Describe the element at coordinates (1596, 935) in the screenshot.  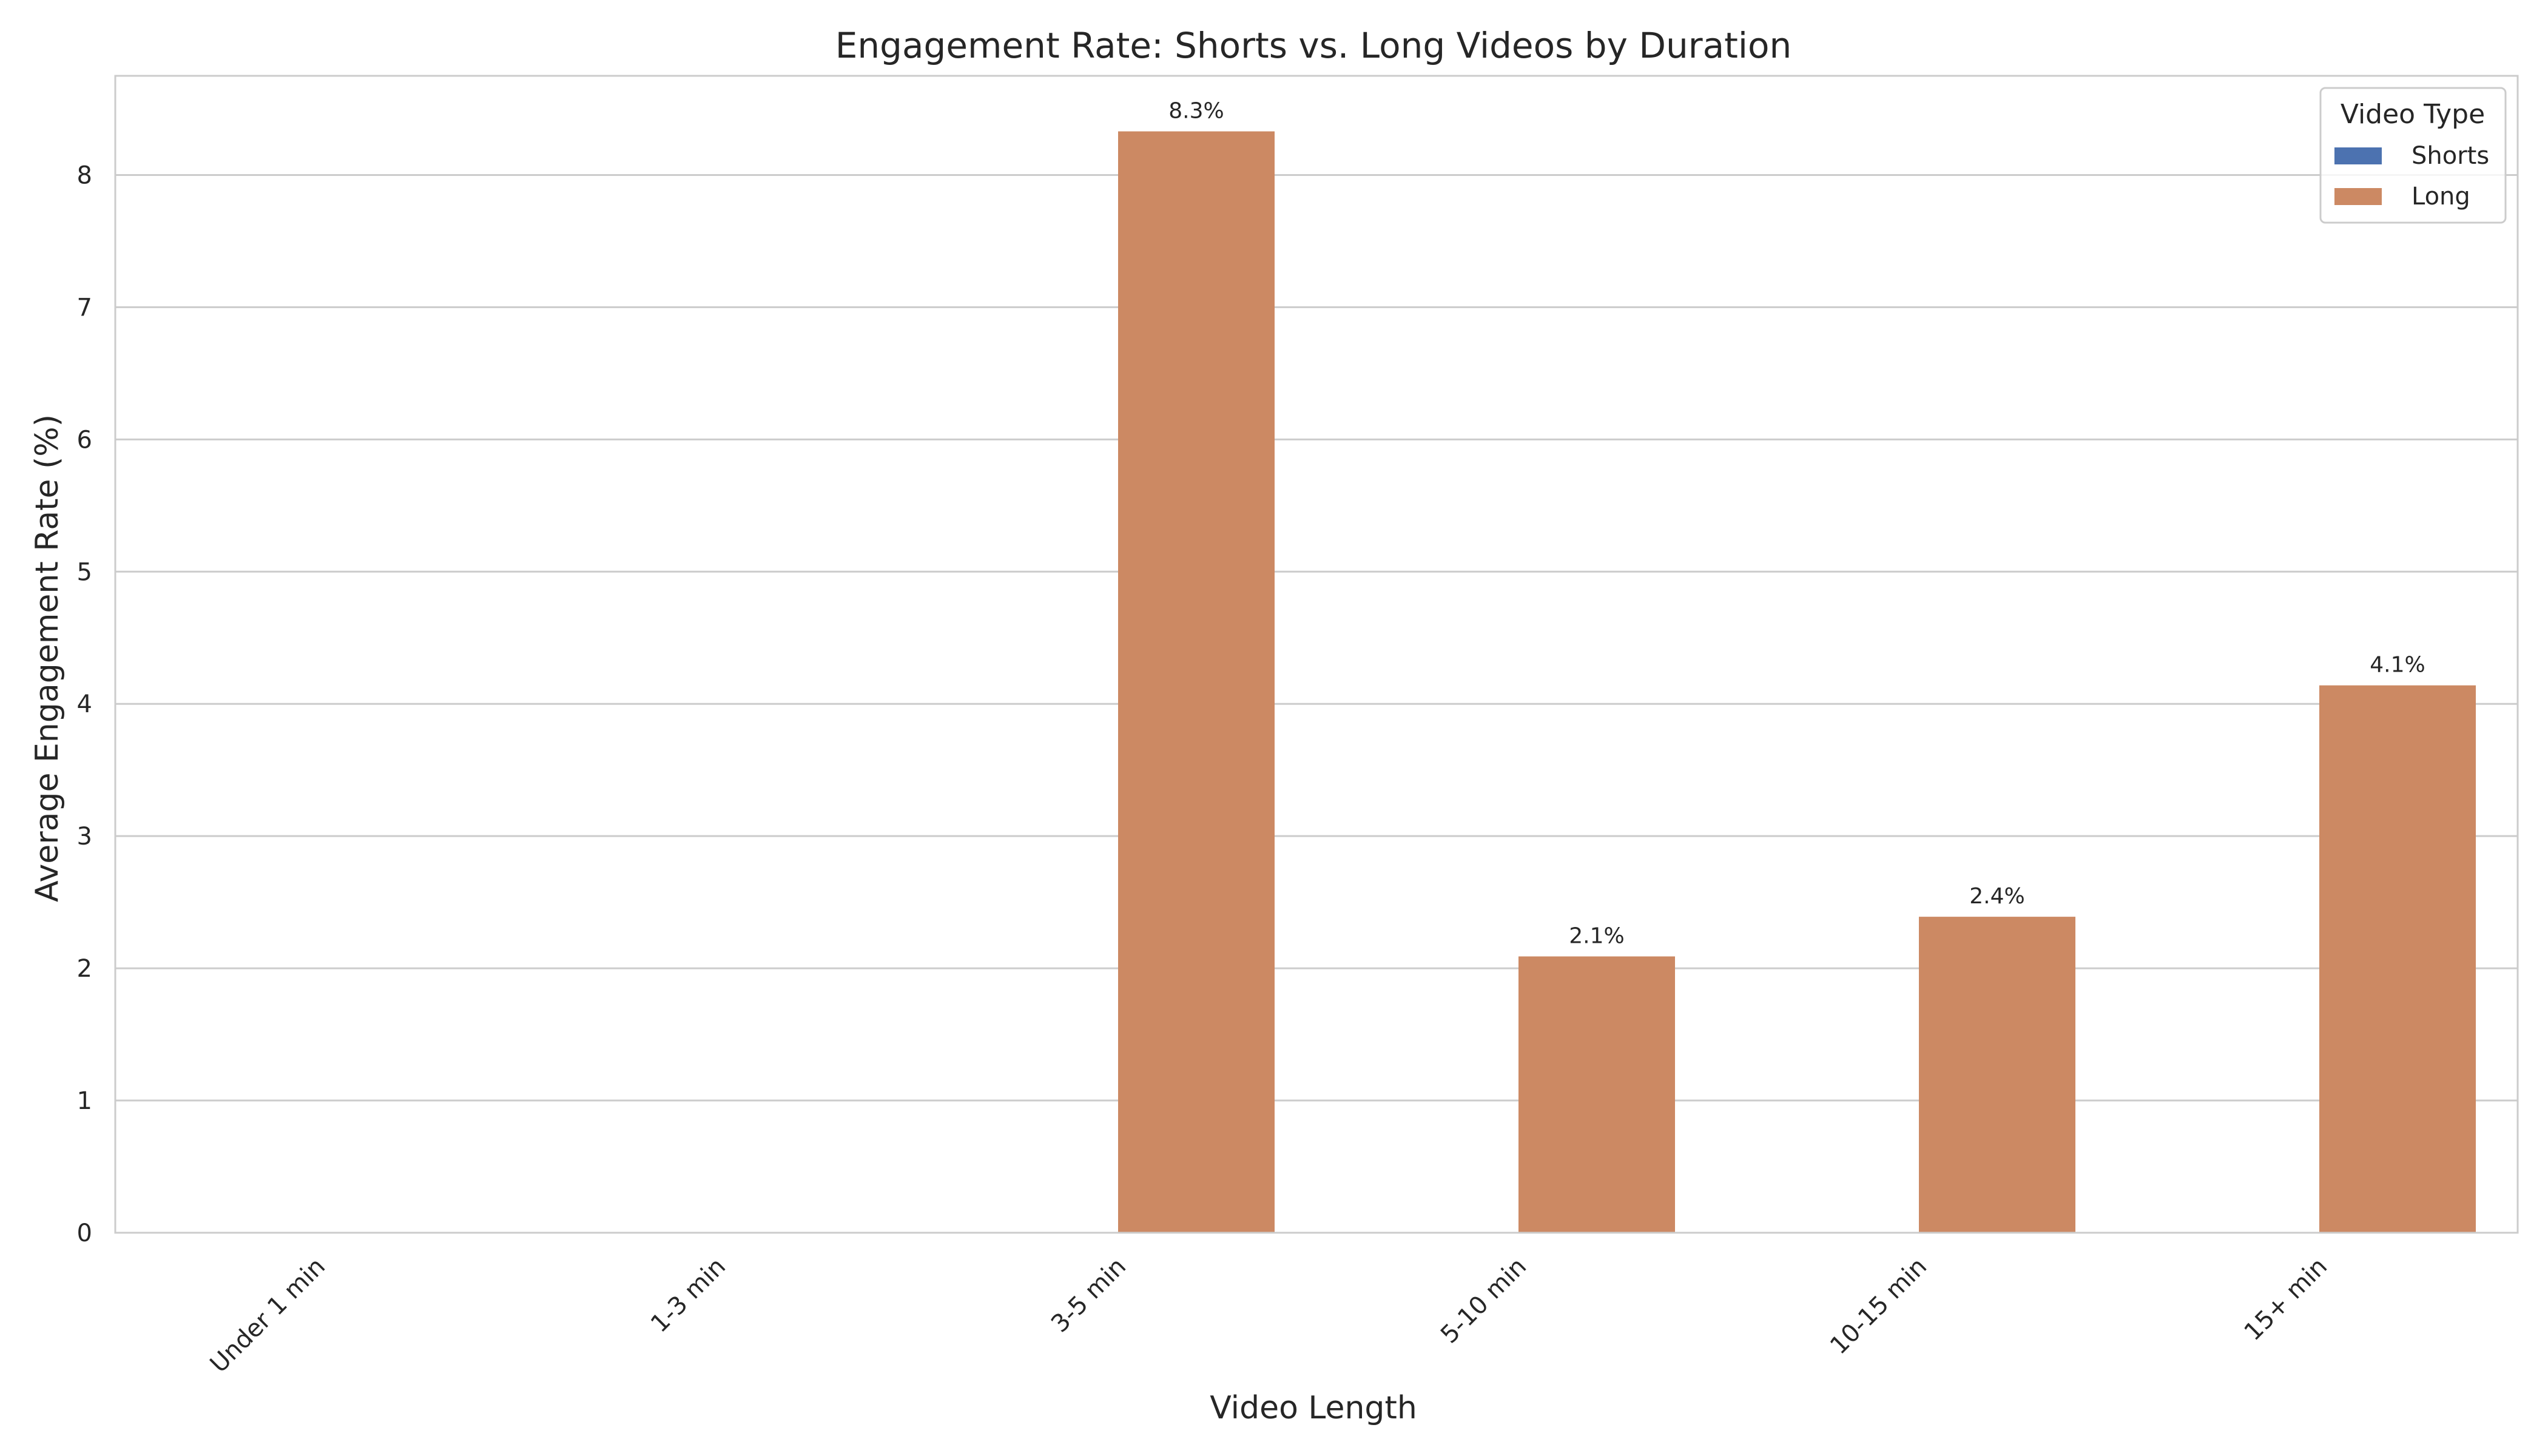
I see `bar-value-label: 2.1%` at that location.